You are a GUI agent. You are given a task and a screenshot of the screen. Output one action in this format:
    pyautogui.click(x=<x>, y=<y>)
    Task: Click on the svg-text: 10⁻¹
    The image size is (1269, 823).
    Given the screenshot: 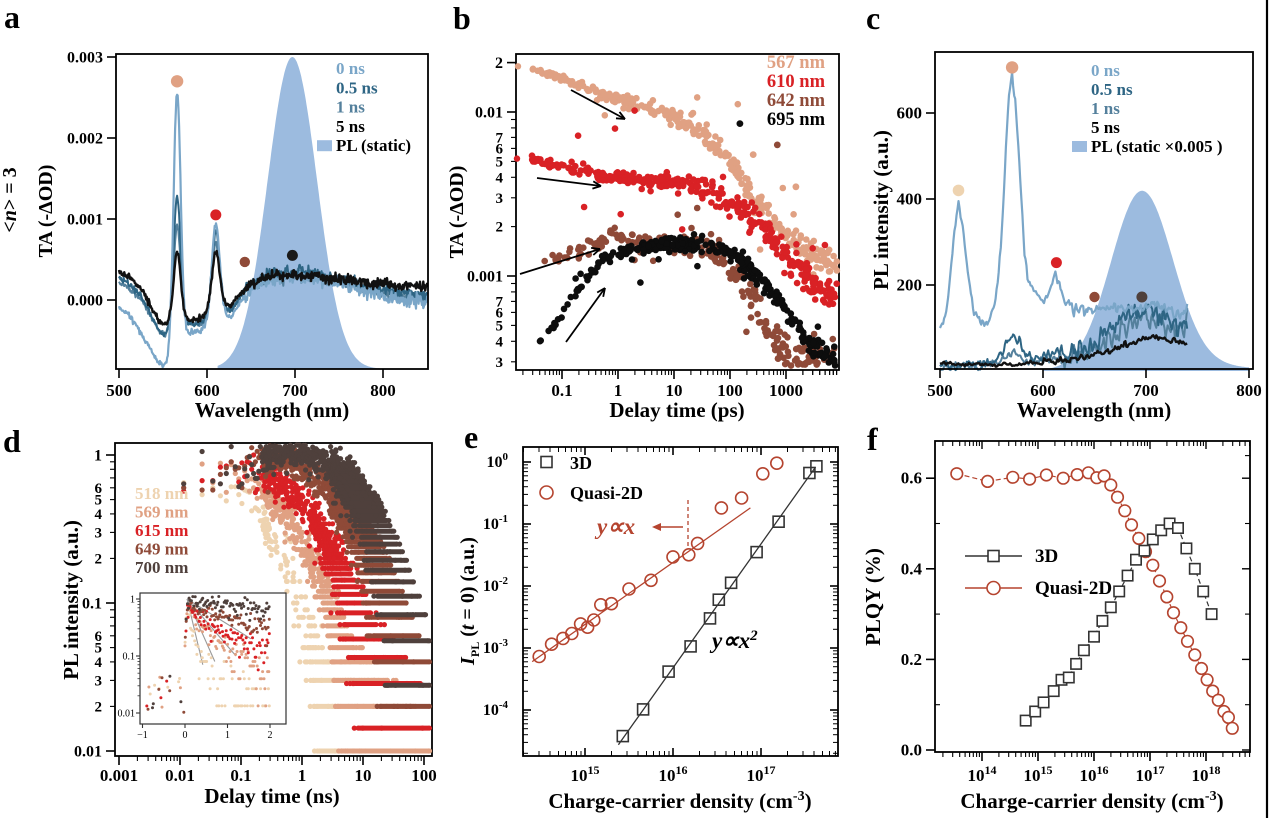 What is the action you would take?
    pyautogui.click(x=495, y=523)
    